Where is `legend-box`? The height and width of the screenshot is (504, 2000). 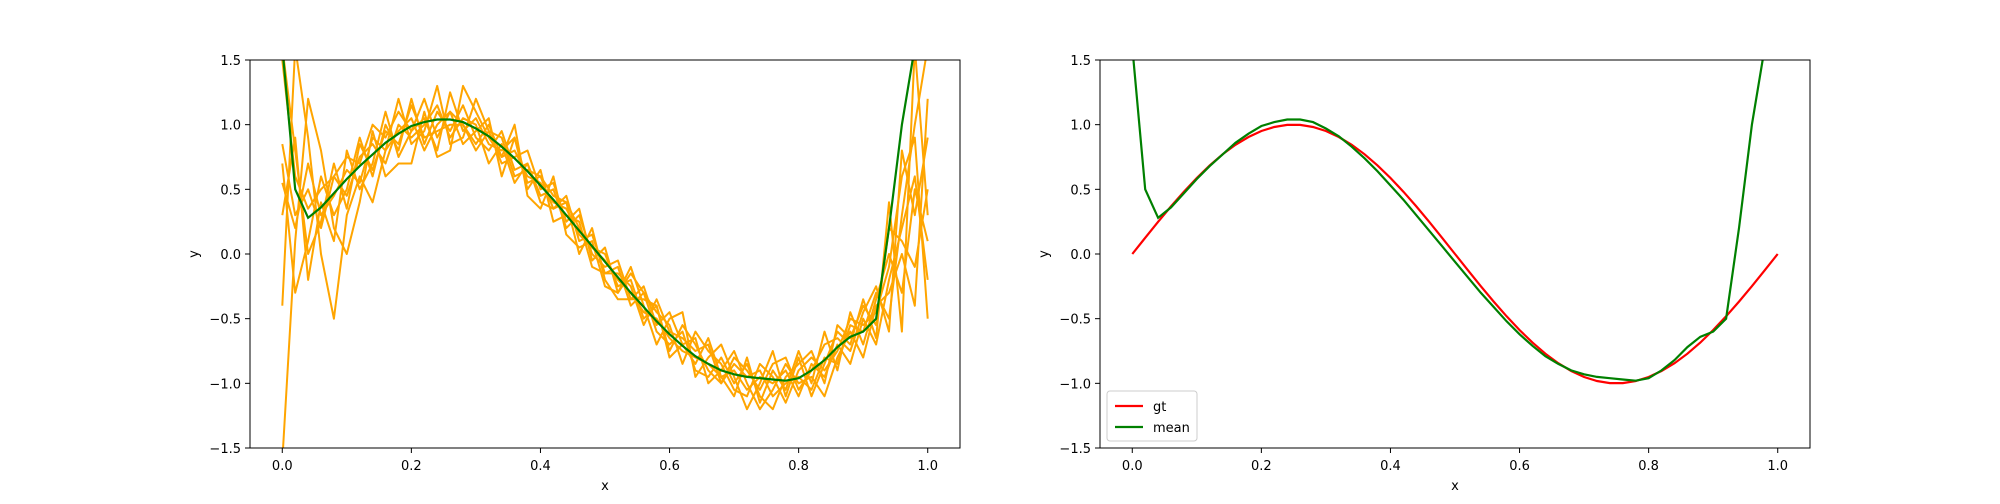 legend-box is located at coordinates (1152, 416).